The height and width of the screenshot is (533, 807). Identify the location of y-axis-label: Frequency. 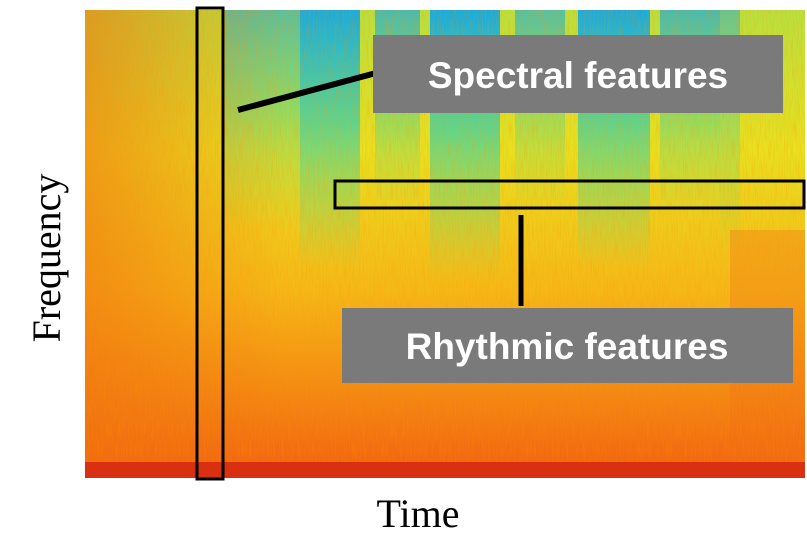
(46, 258).